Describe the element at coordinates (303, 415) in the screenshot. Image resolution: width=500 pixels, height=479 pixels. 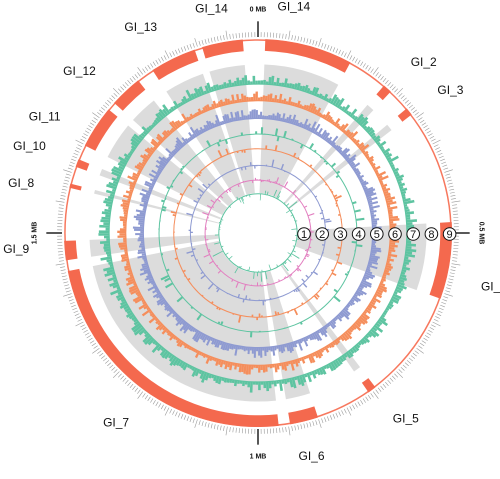
I see `island-block` at that location.